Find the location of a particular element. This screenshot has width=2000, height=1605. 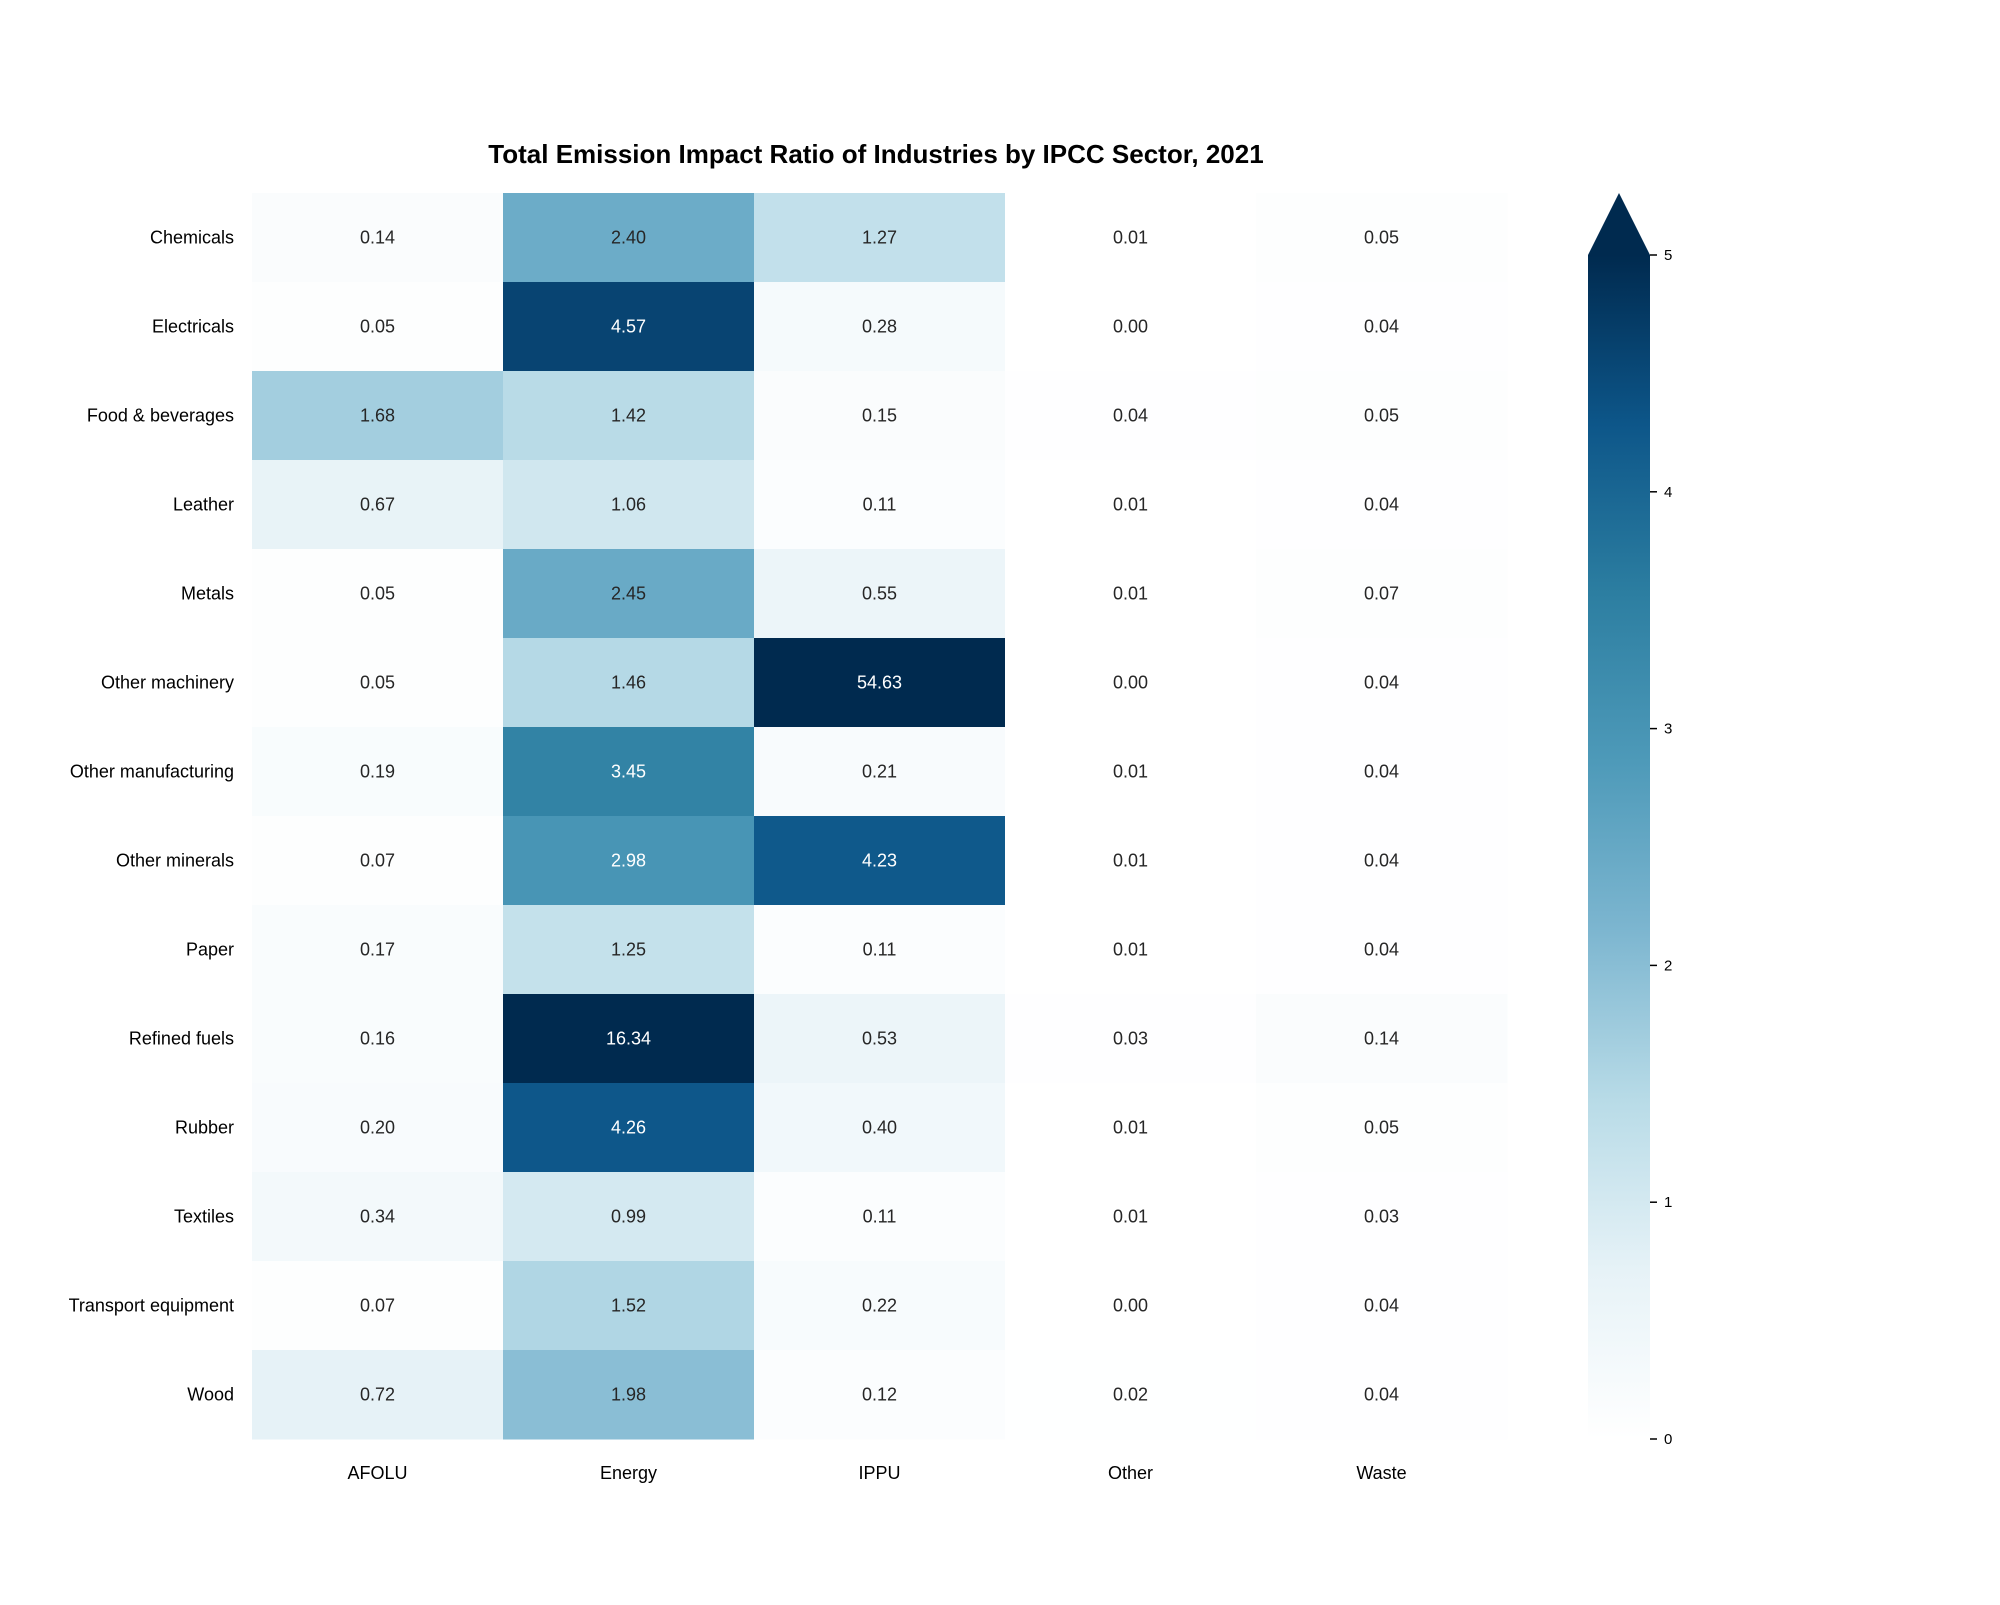

cell-value-label: 4.57 is located at coordinates (628, 327).